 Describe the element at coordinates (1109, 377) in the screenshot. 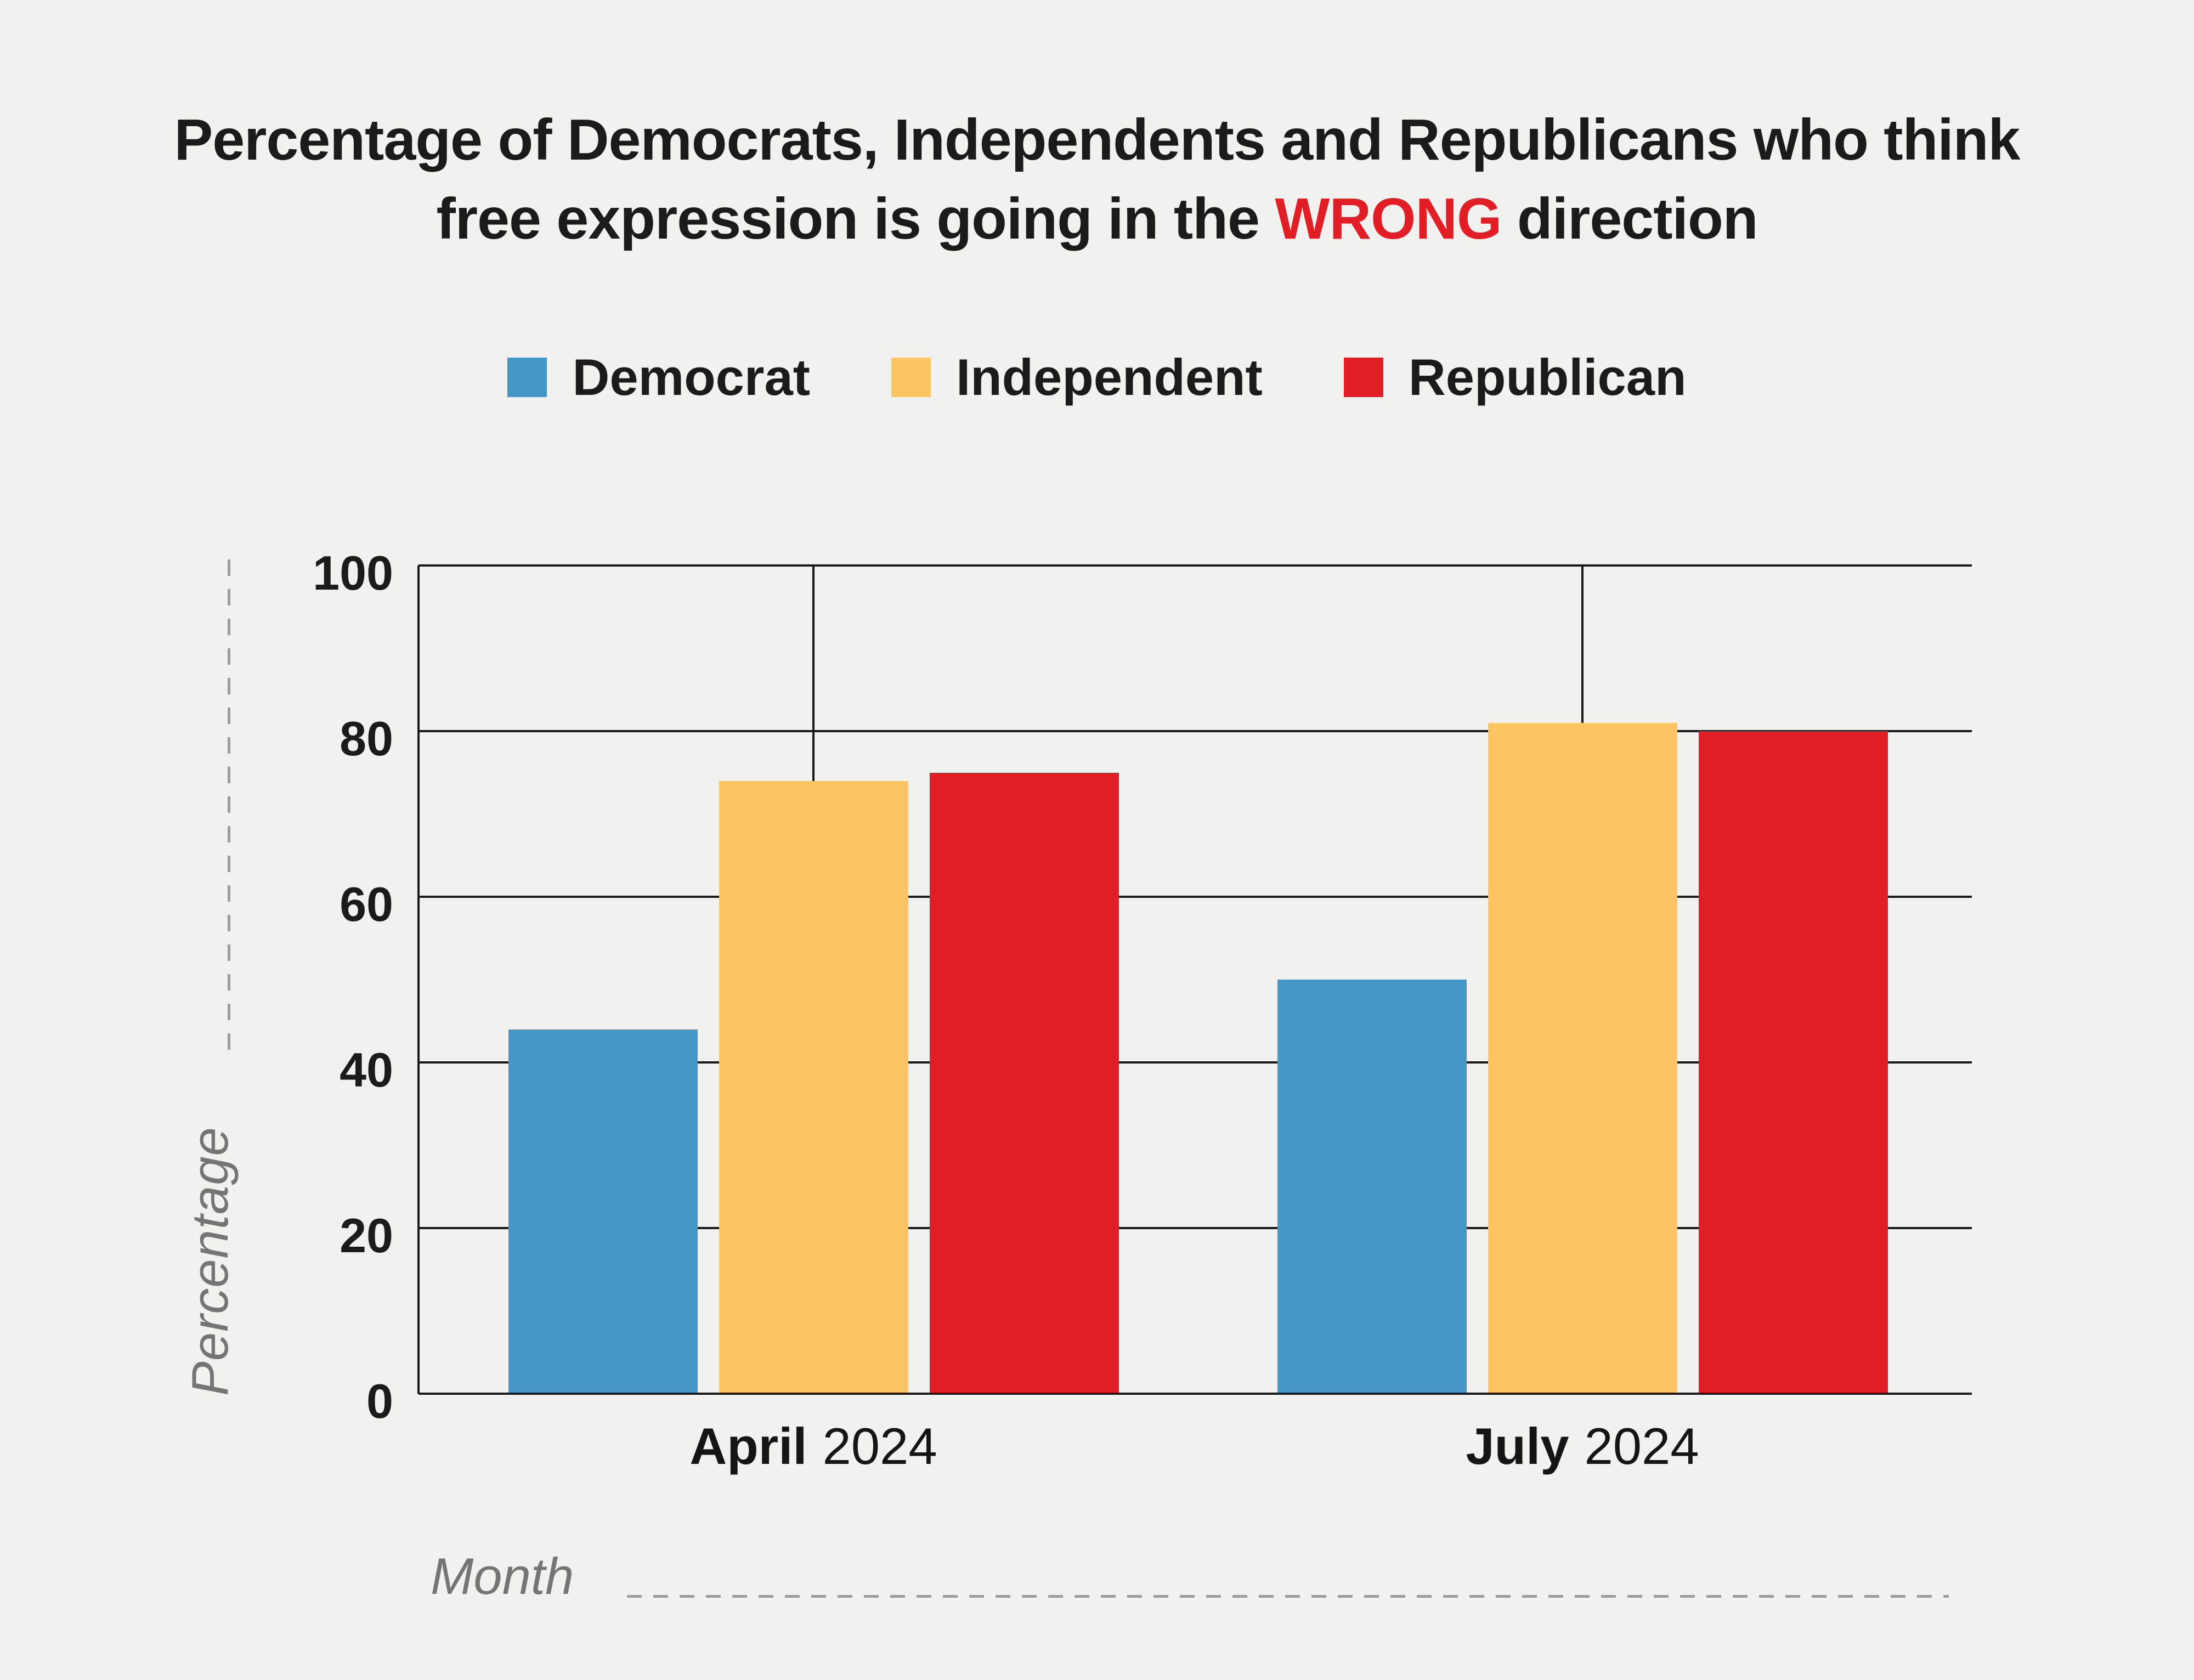

I see `legend-label: Independent` at that location.